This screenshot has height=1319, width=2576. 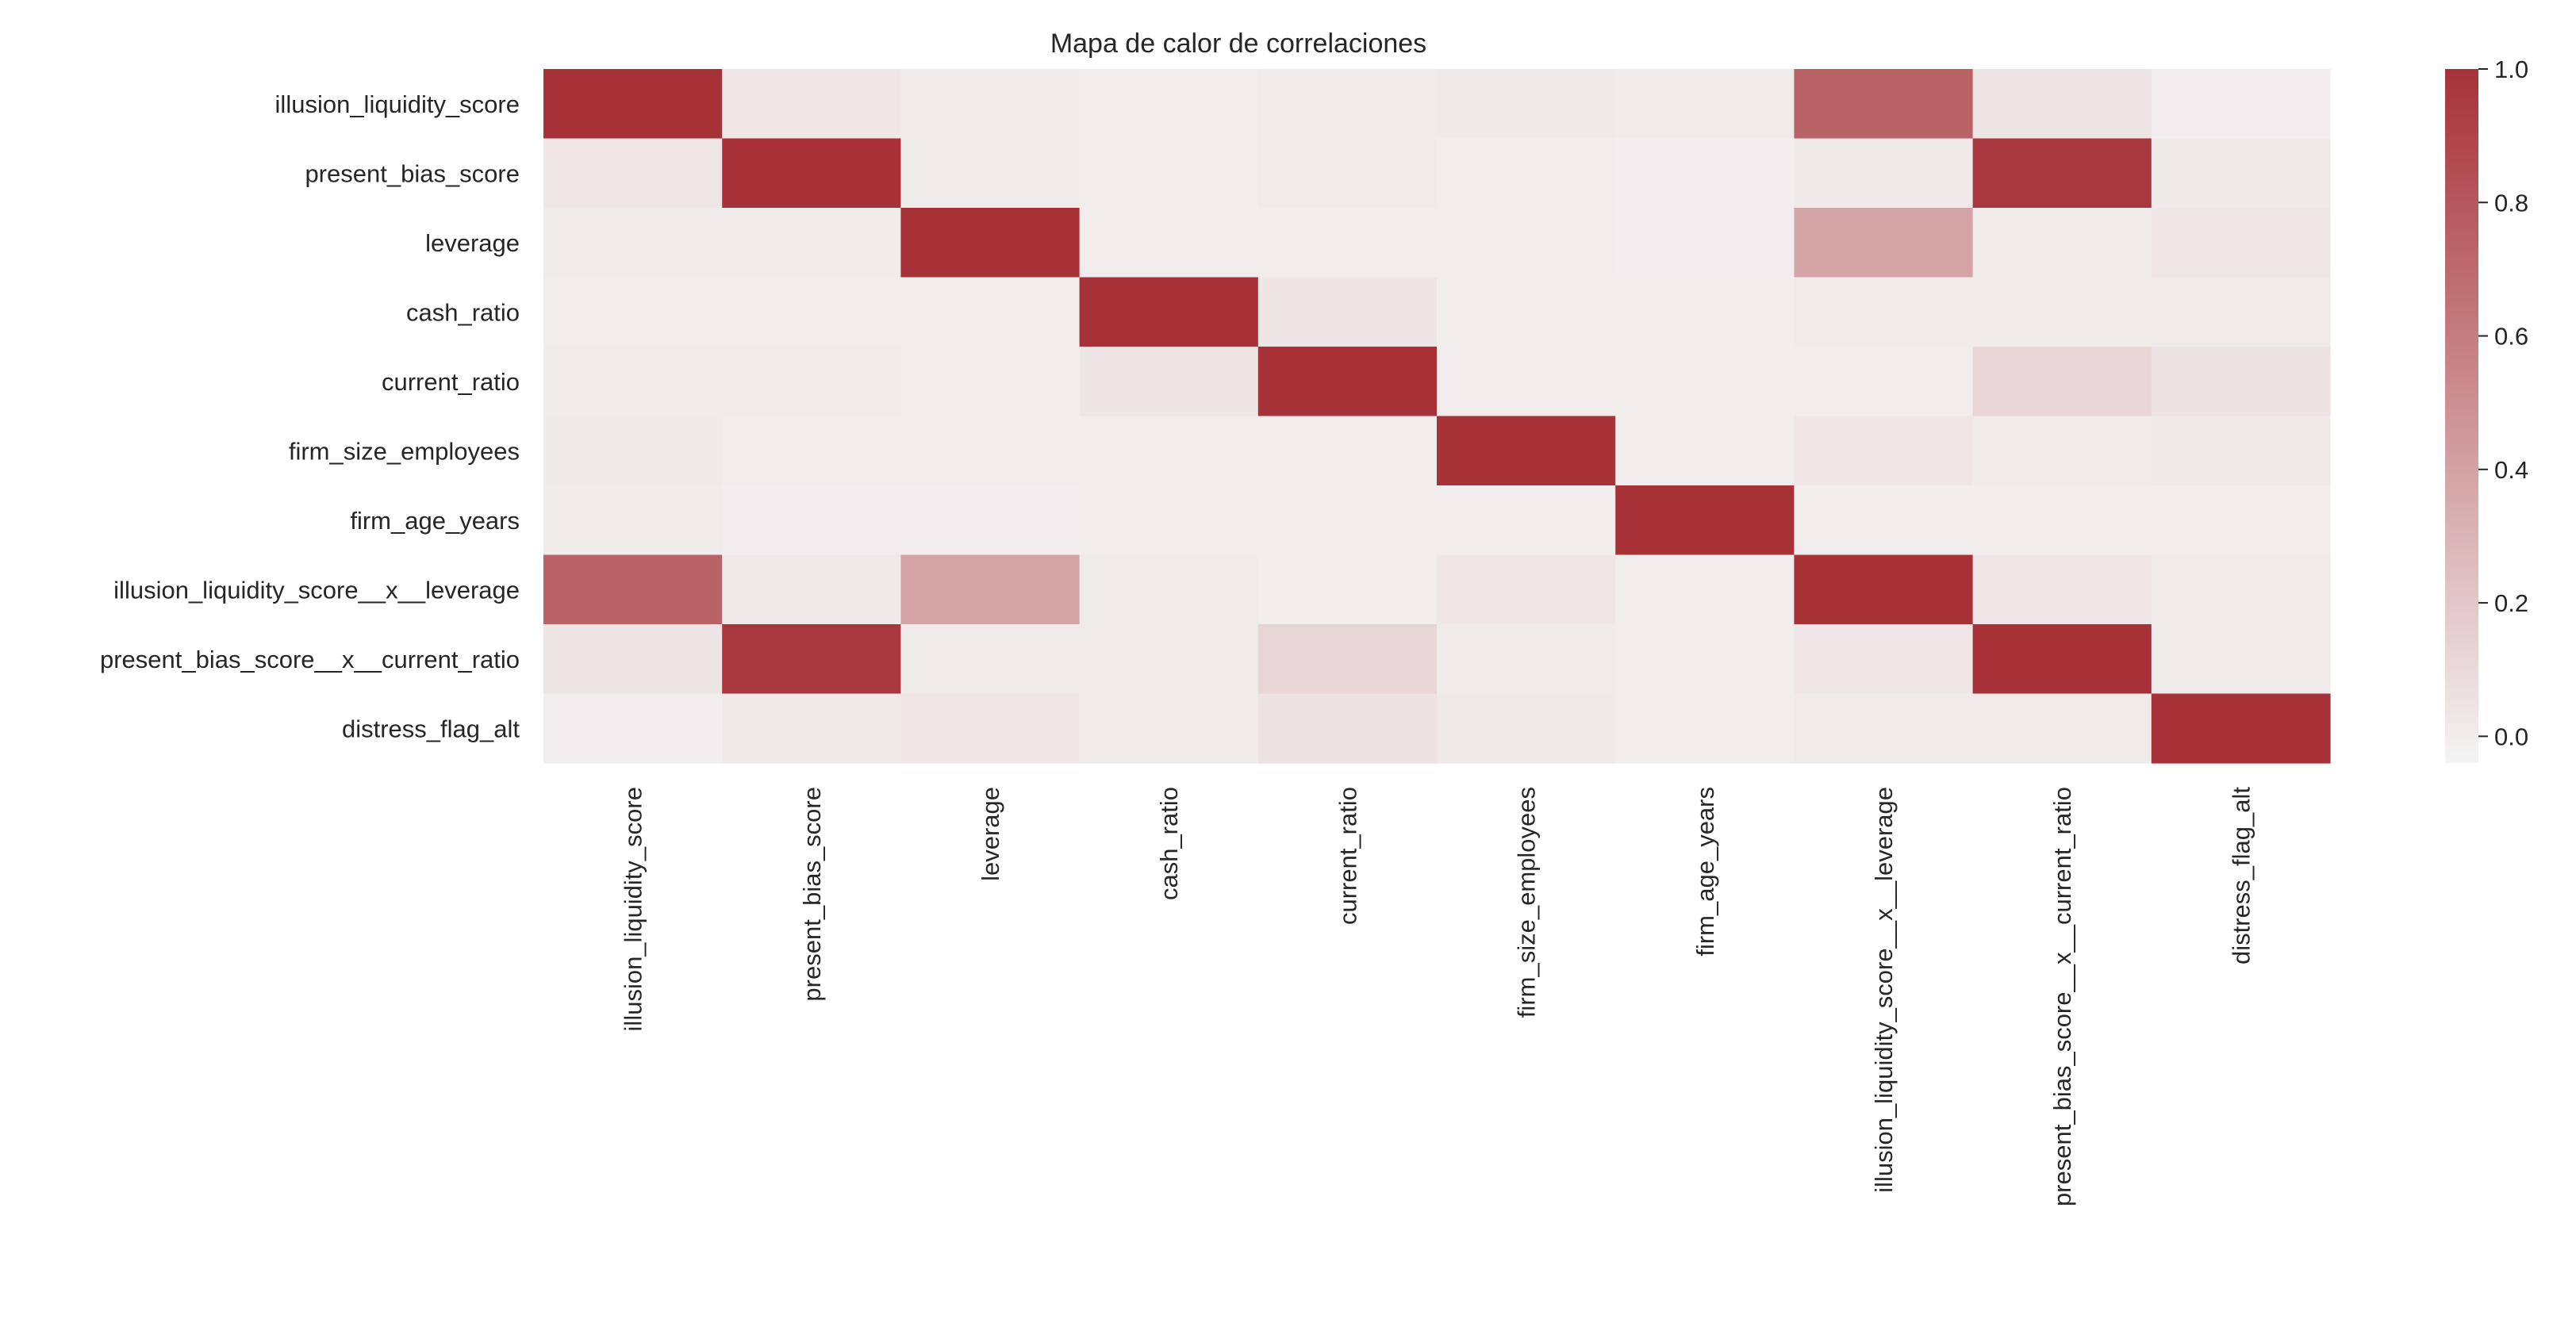 I want to click on x-tick-label: firm_size_employees, so click(x=1527, y=903).